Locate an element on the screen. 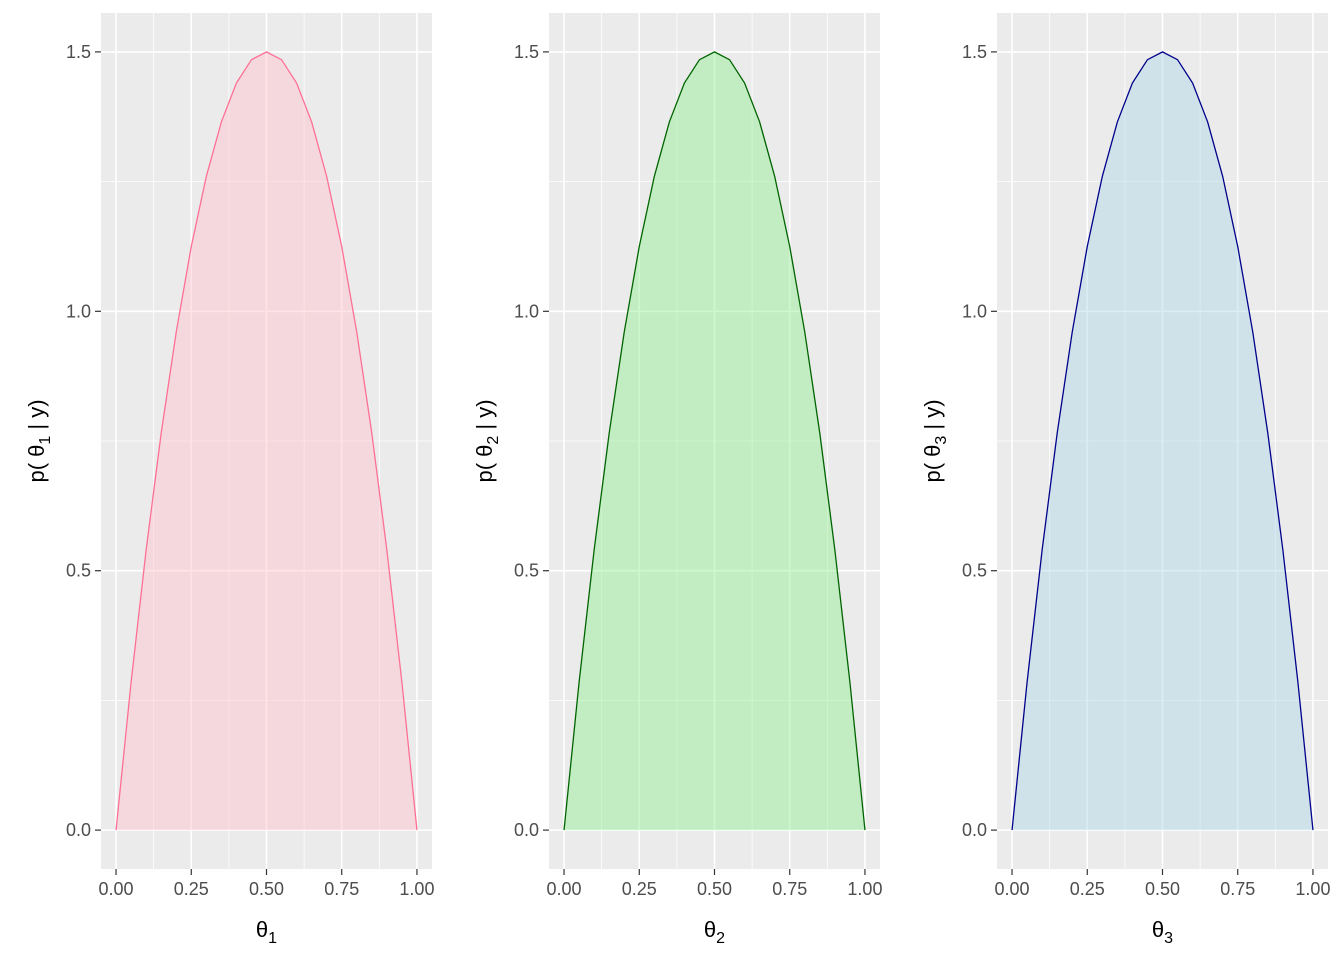 The image size is (1344, 960). x-axis-title-subscript: 2 is located at coordinates (720, 938).